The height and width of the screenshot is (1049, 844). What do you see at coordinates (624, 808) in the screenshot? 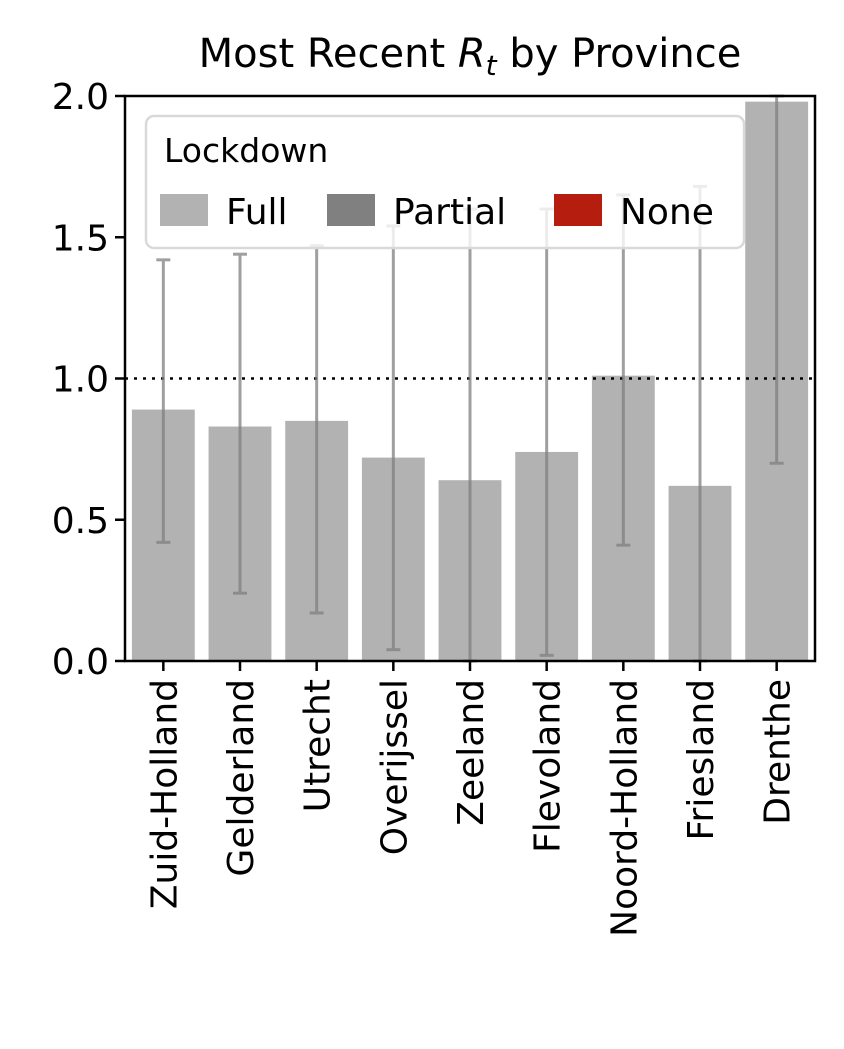
I see `x-tick-label: Noord-Holland` at bounding box center [624, 808].